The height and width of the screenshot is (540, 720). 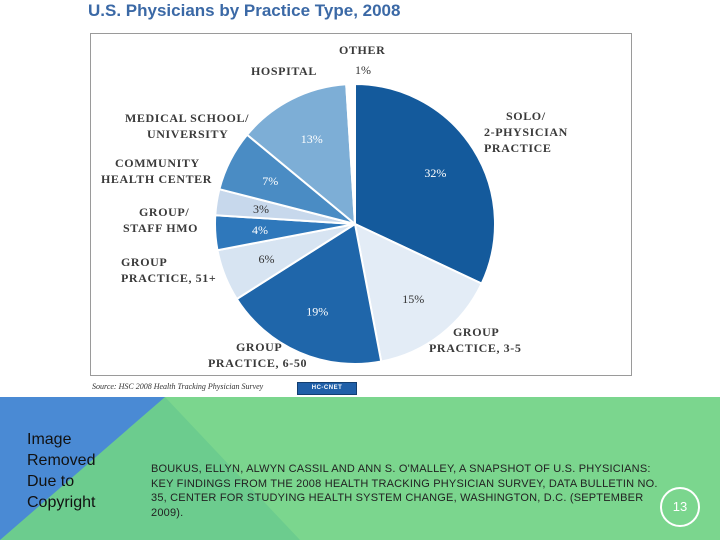 What do you see at coordinates (187, 118) in the screenshot?
I see `label-medical-school-line1: Medical School/` at bounding box center [187, 118].